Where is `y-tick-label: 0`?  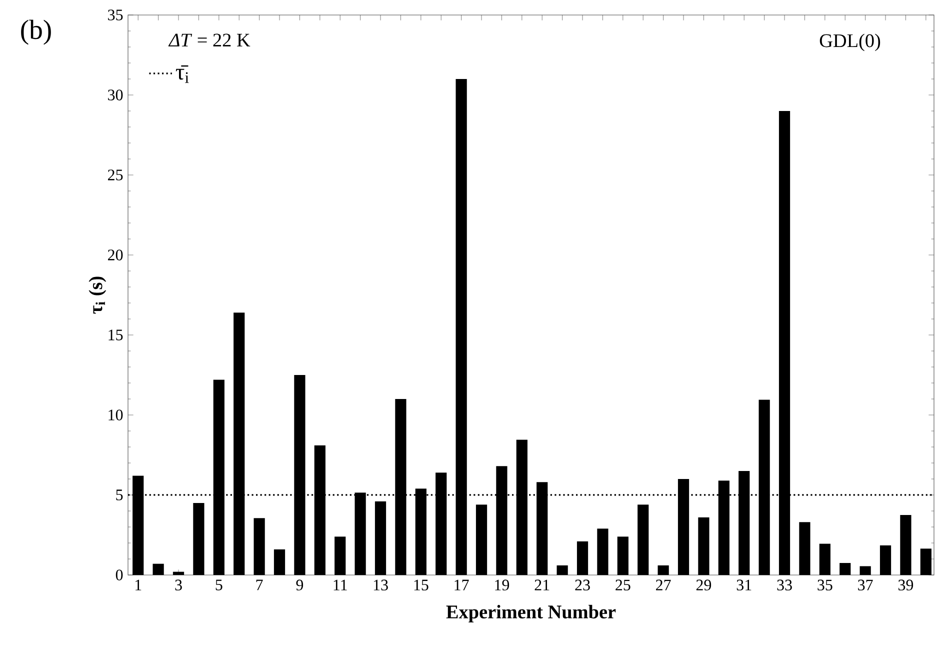 y-tick-label: 0 is located at coordinates (119, 575).